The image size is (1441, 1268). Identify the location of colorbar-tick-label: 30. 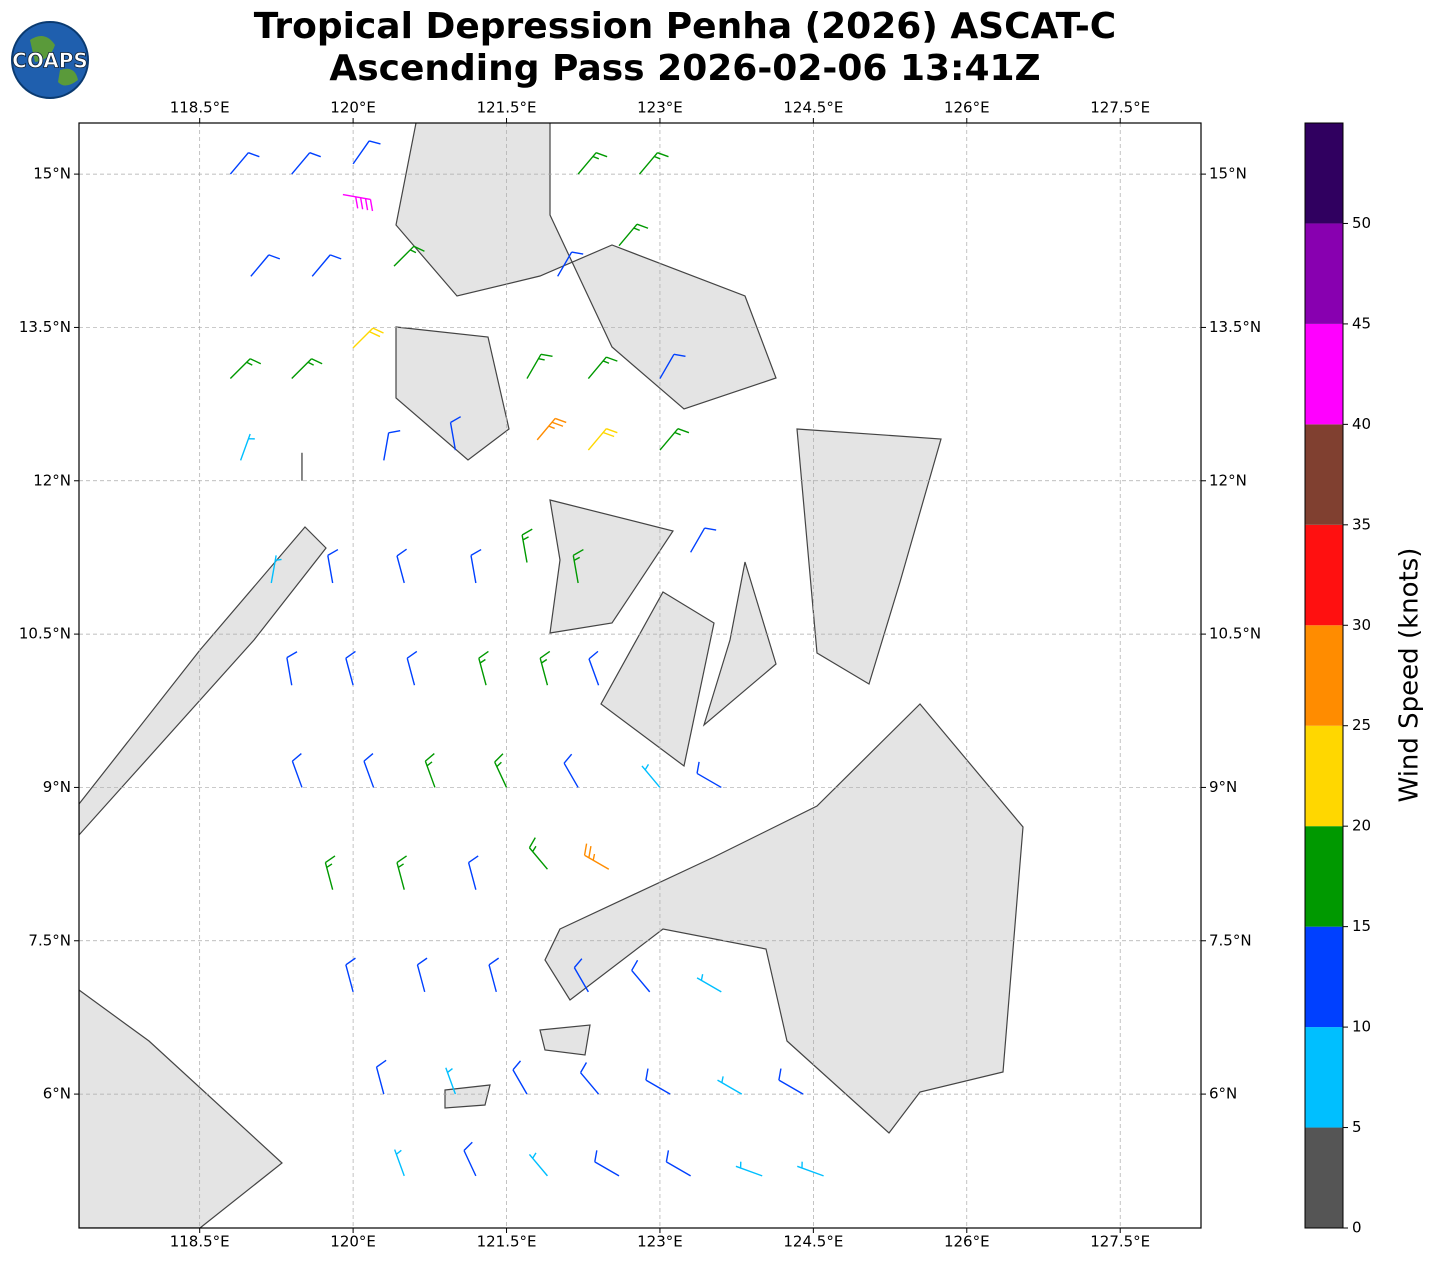
(1361, 625).